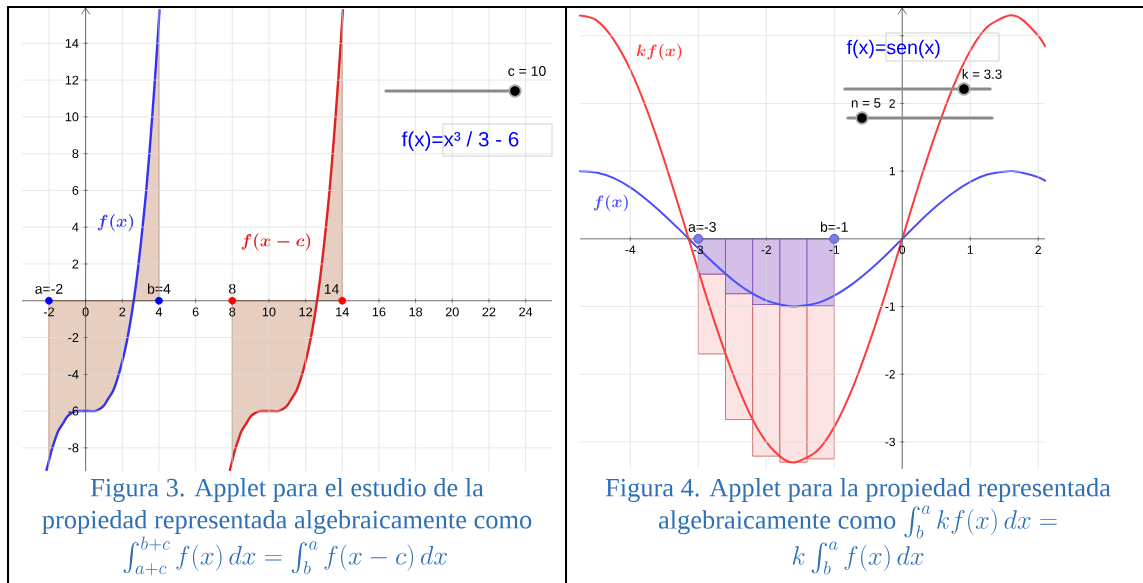  Describe the element at coordinates (526, 312) in the screenshot. I see `x-tick-label: 24` at that location.